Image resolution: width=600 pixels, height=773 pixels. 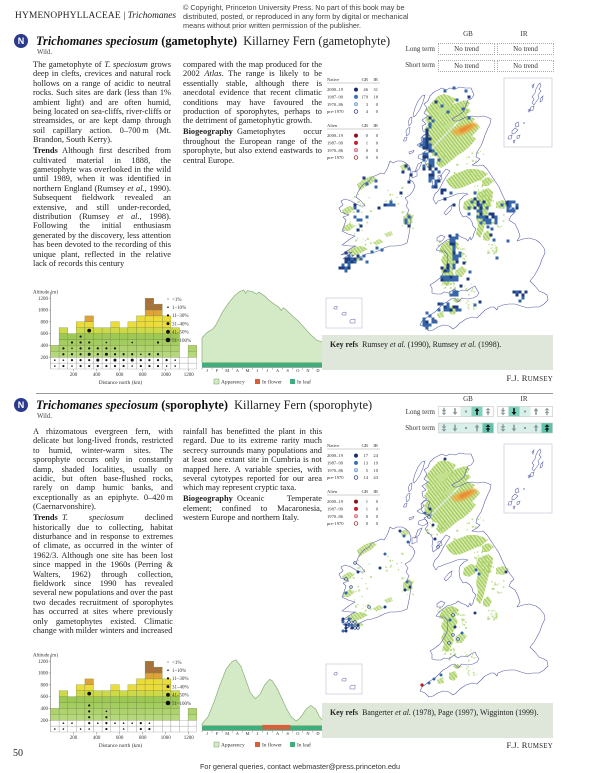 What do you see at coordinates (365, 463) in the screenshot?
I see `svg-text: 13` at bounding box center [365, 463].